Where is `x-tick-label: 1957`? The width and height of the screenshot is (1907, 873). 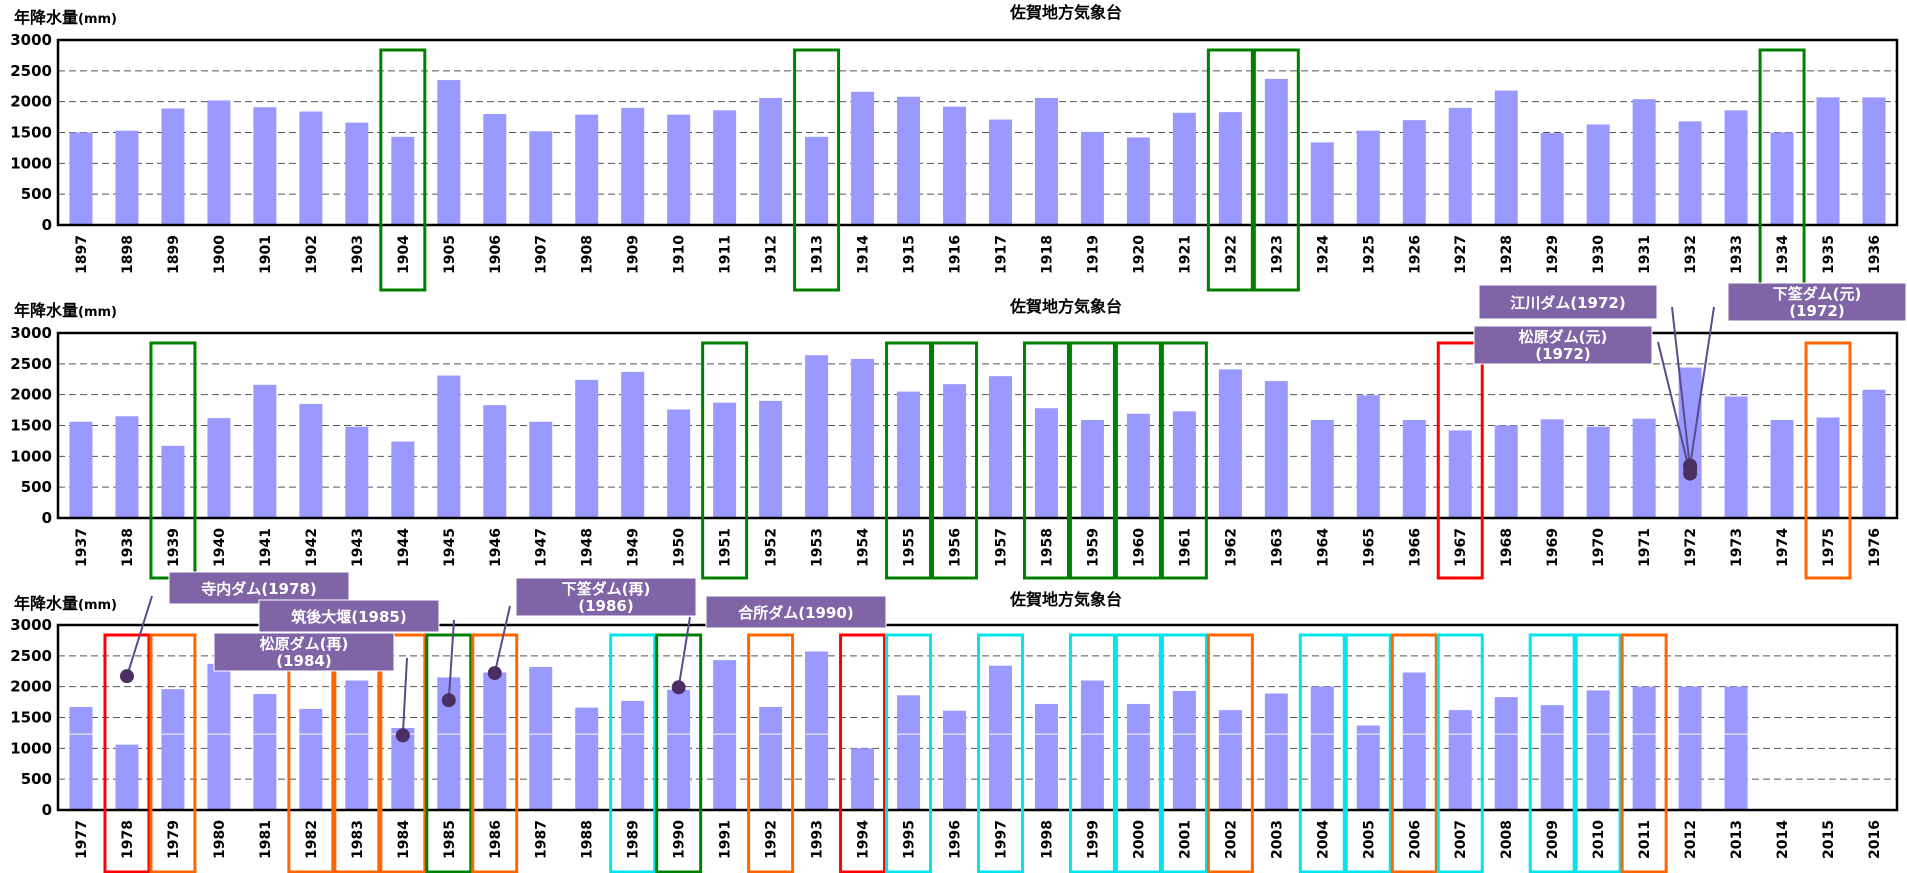
x-tick-label: 1957 is located at coordinates (1001, 547).